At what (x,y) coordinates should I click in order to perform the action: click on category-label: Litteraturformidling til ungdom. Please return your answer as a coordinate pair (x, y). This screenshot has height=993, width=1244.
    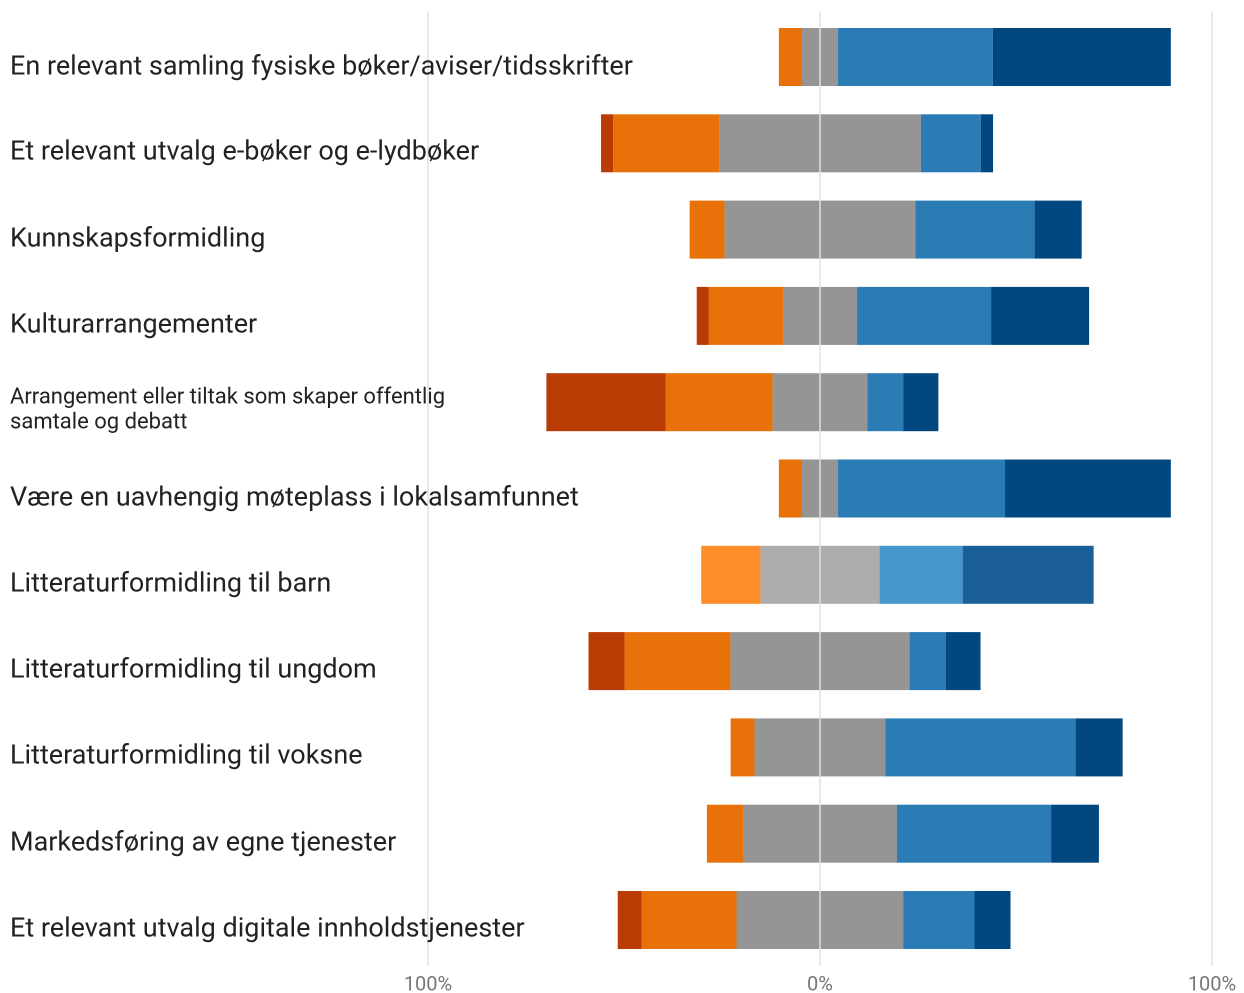
    Looking at the image, I should click on (193, 668).